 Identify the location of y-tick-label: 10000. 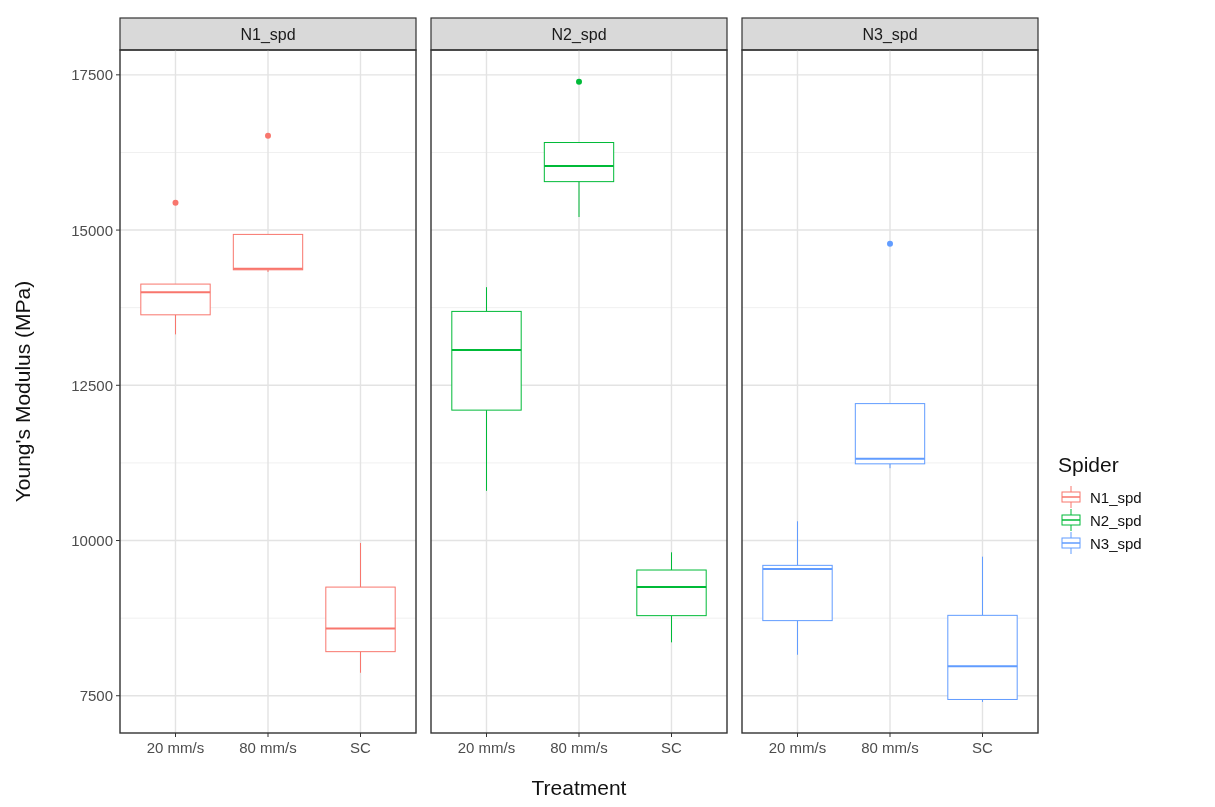
(92, 541).